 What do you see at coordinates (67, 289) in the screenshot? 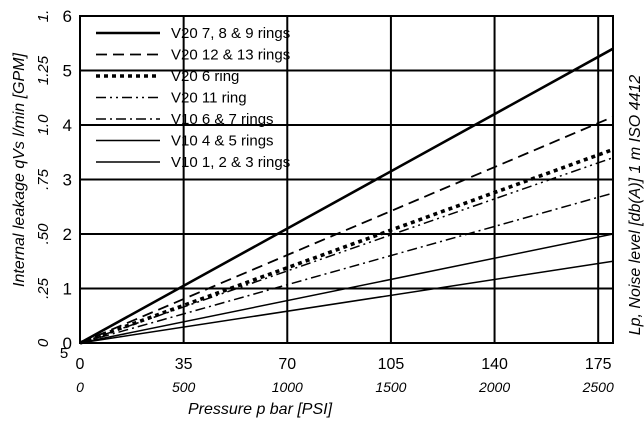
I see `y-tick-lpm: 1` at bounding box center [67, 289].